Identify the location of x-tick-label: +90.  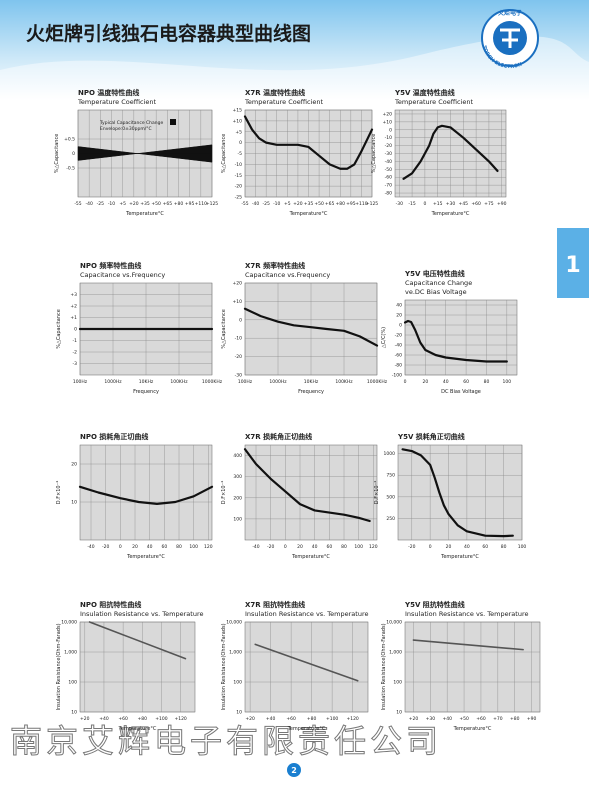
(502, 204).